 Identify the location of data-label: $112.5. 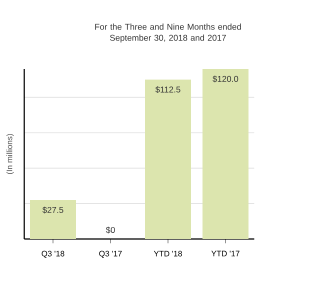
(167, 90).